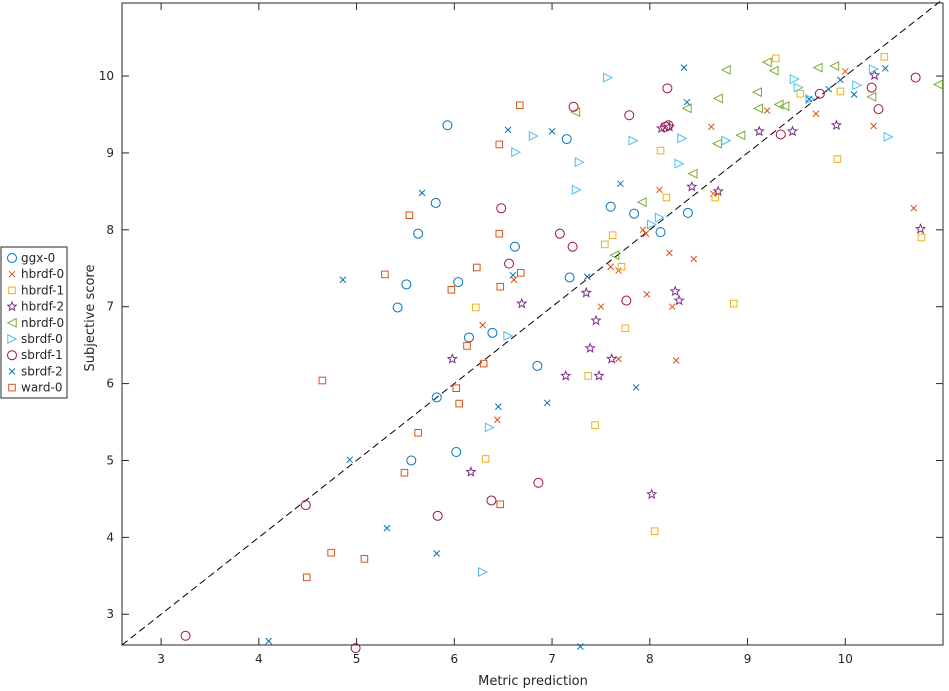  Describe the element at coordinates (357, 659) in the screenshot. I see `x-tick-label: 5` at that location.